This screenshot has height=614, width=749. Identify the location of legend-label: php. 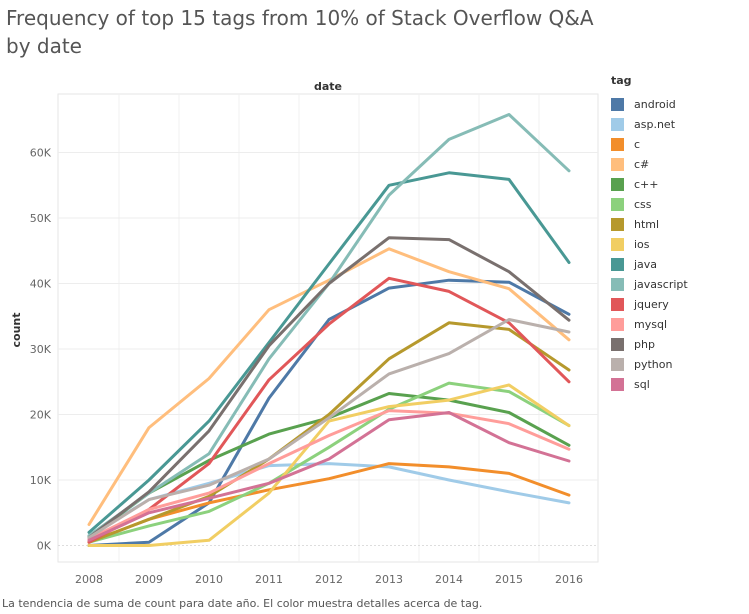
(644, 344).